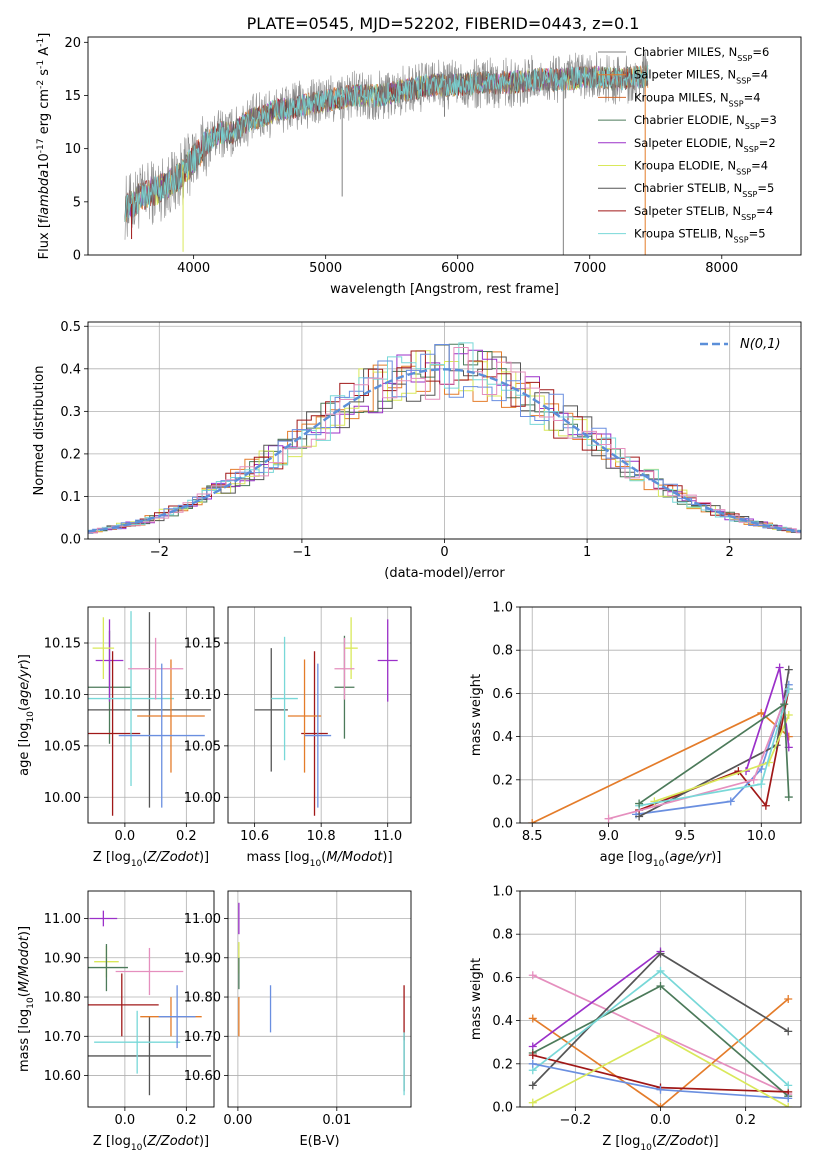  I want to click on y-tick-label: 0.5, so click(70, 327).